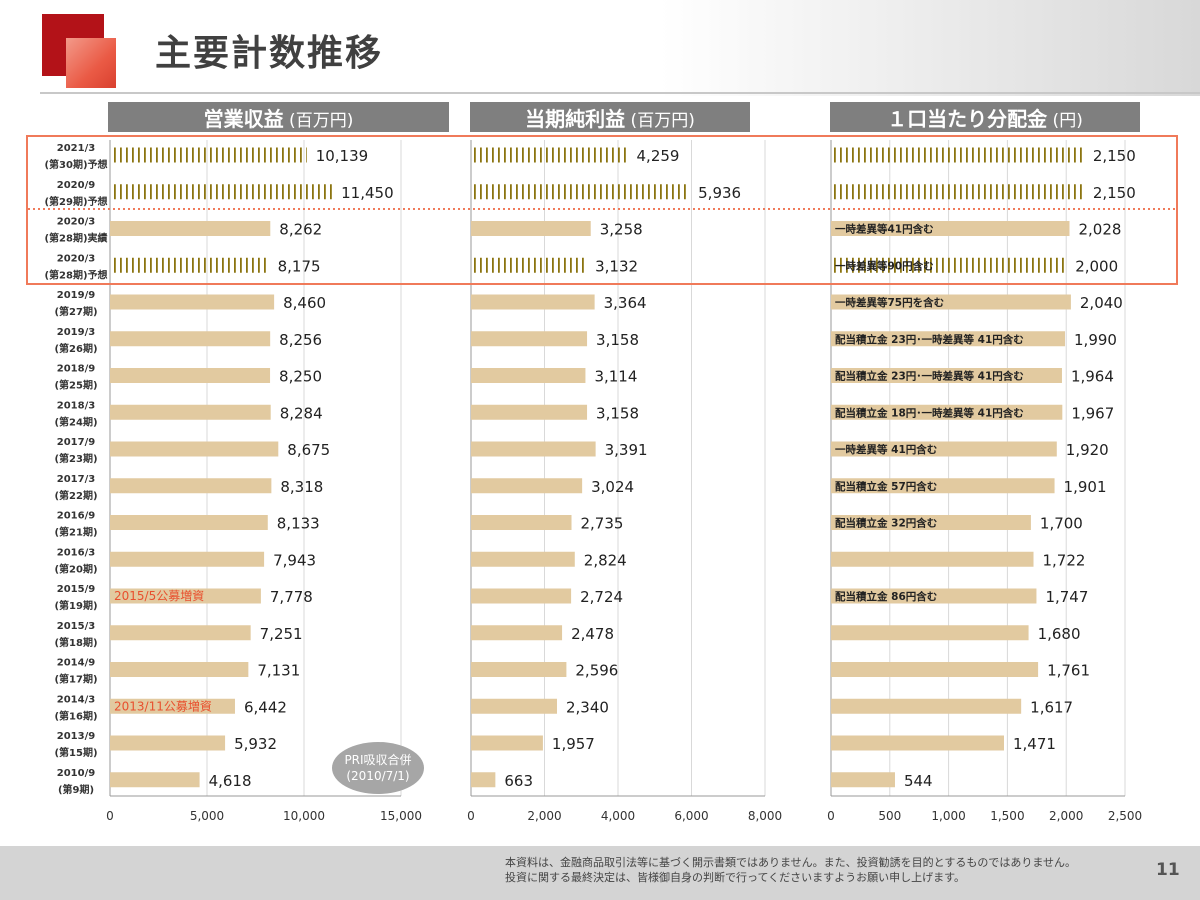 Image resolution: width=1200 pixels, height=900 pixels. What do you see at coordinates (691, 816) in the screenshot?
I see `axis-tick-label: 6,000` at bounding box center [691, 816].